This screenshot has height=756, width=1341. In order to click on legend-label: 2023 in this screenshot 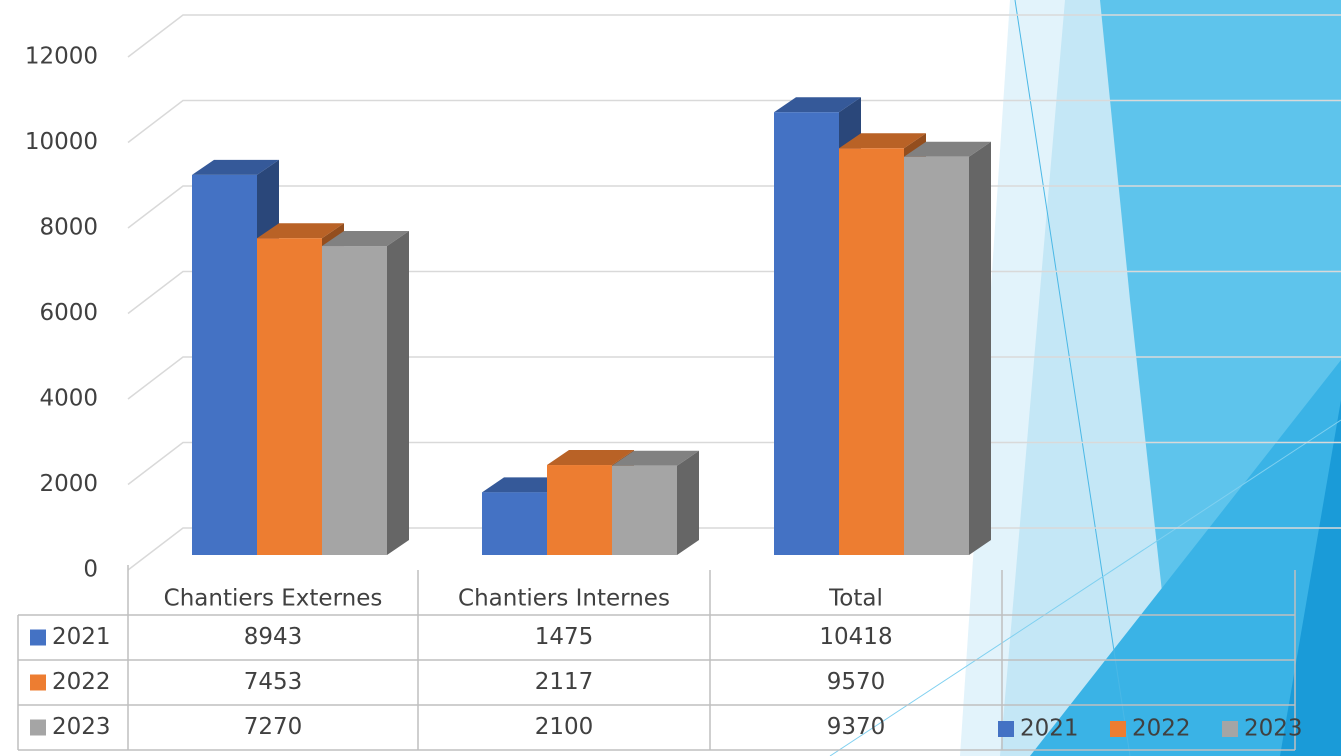, I will do `click(1273, 729)`.